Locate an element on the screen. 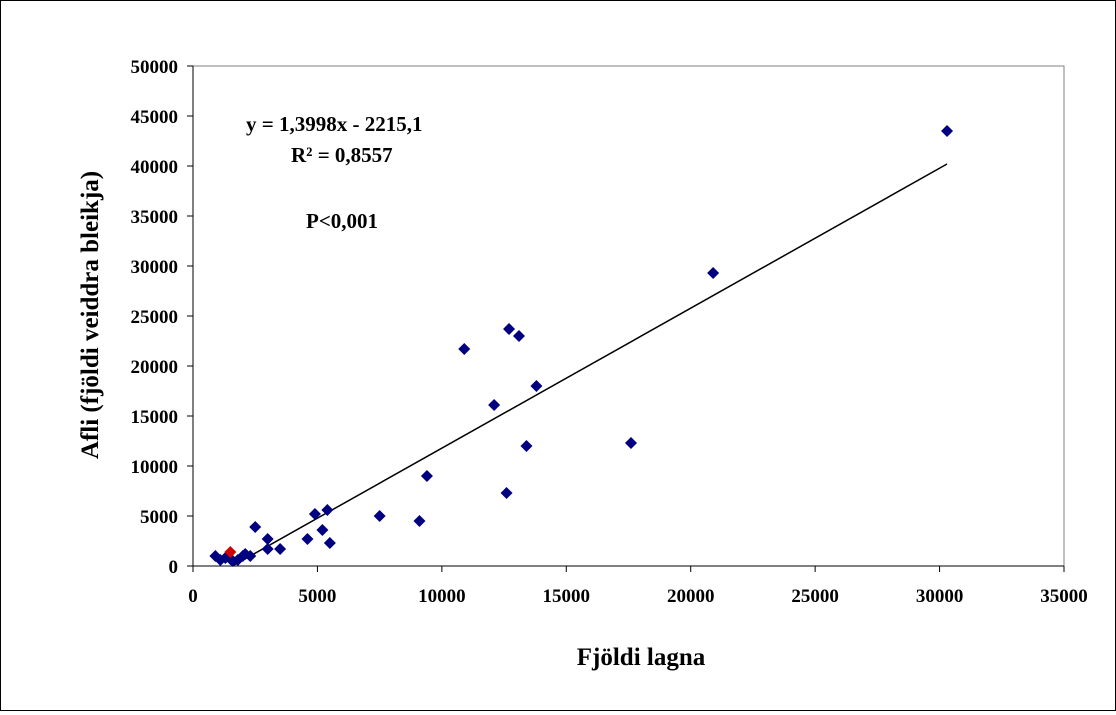  x-tick-label: 35000 is located at coordinates (1064, 596).